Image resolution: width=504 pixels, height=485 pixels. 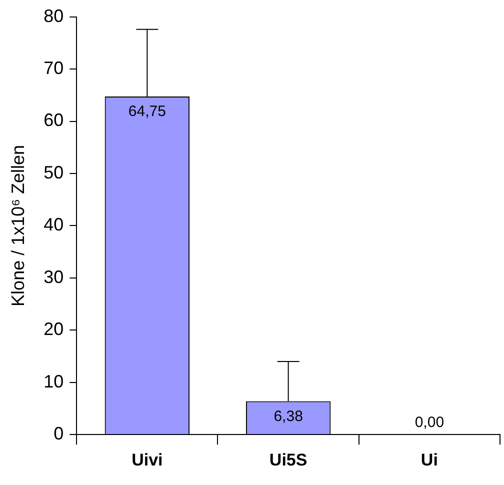 What do you see at coordinates (54, 16) in the screenshot?
I see `y-tick-label: 80` at bounding box center [54, 16].